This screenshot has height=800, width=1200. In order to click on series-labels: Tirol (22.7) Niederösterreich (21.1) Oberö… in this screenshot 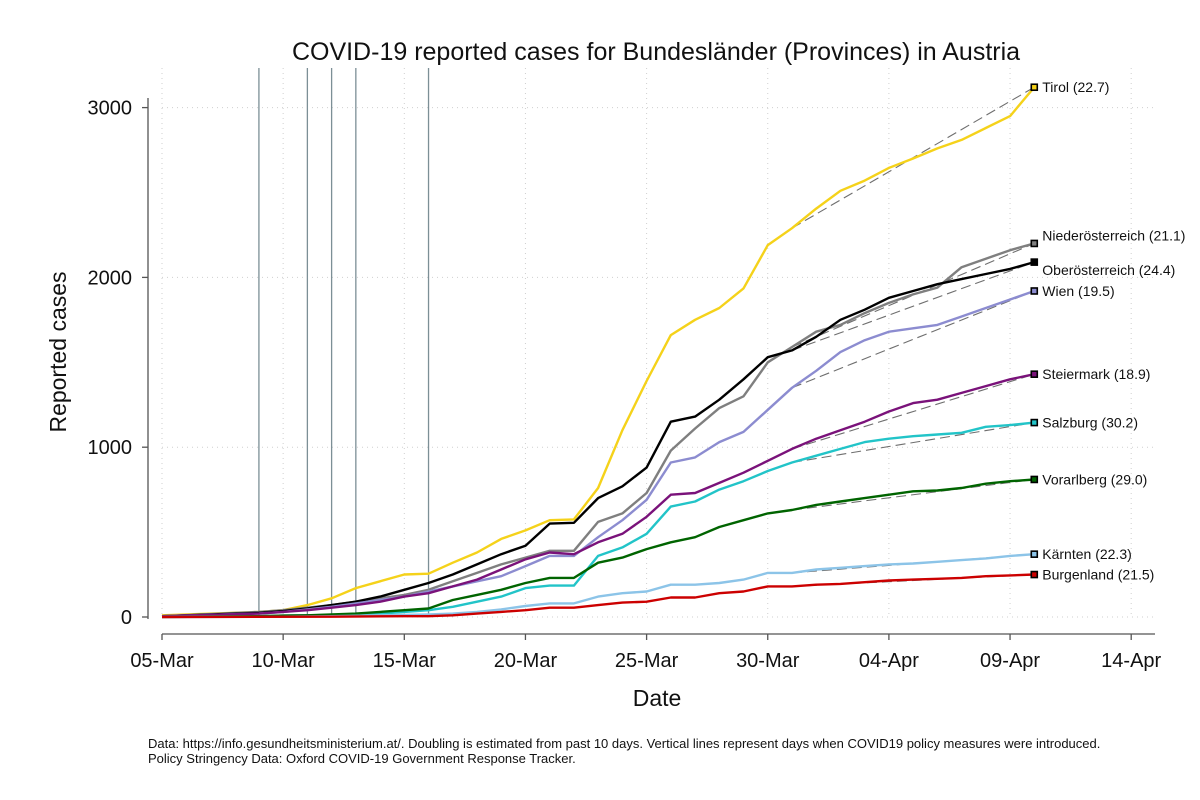, I will do `click(1113, 330)`.